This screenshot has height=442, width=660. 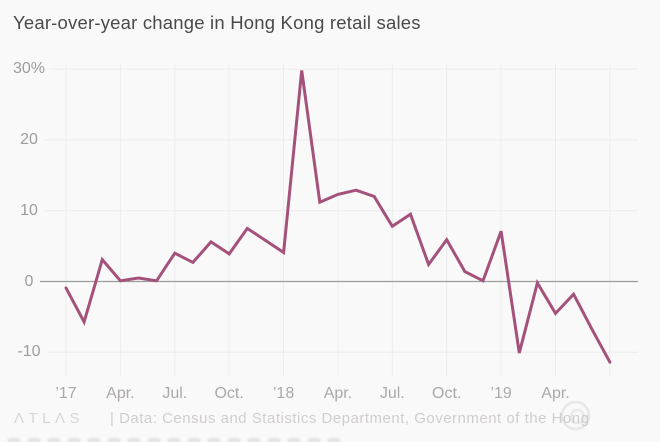 I want to click on y-axis-tick-label: 30%, so click(x=29, y=69).